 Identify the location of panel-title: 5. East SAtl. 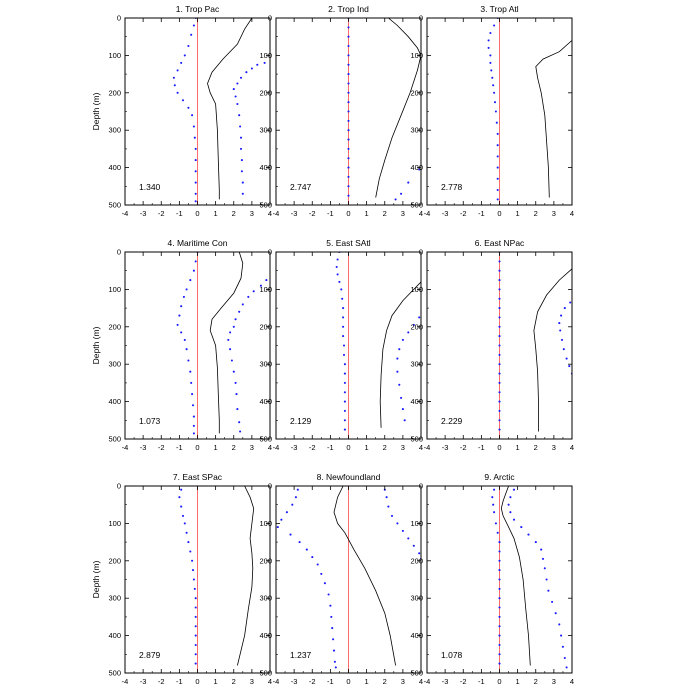
(348, 243).